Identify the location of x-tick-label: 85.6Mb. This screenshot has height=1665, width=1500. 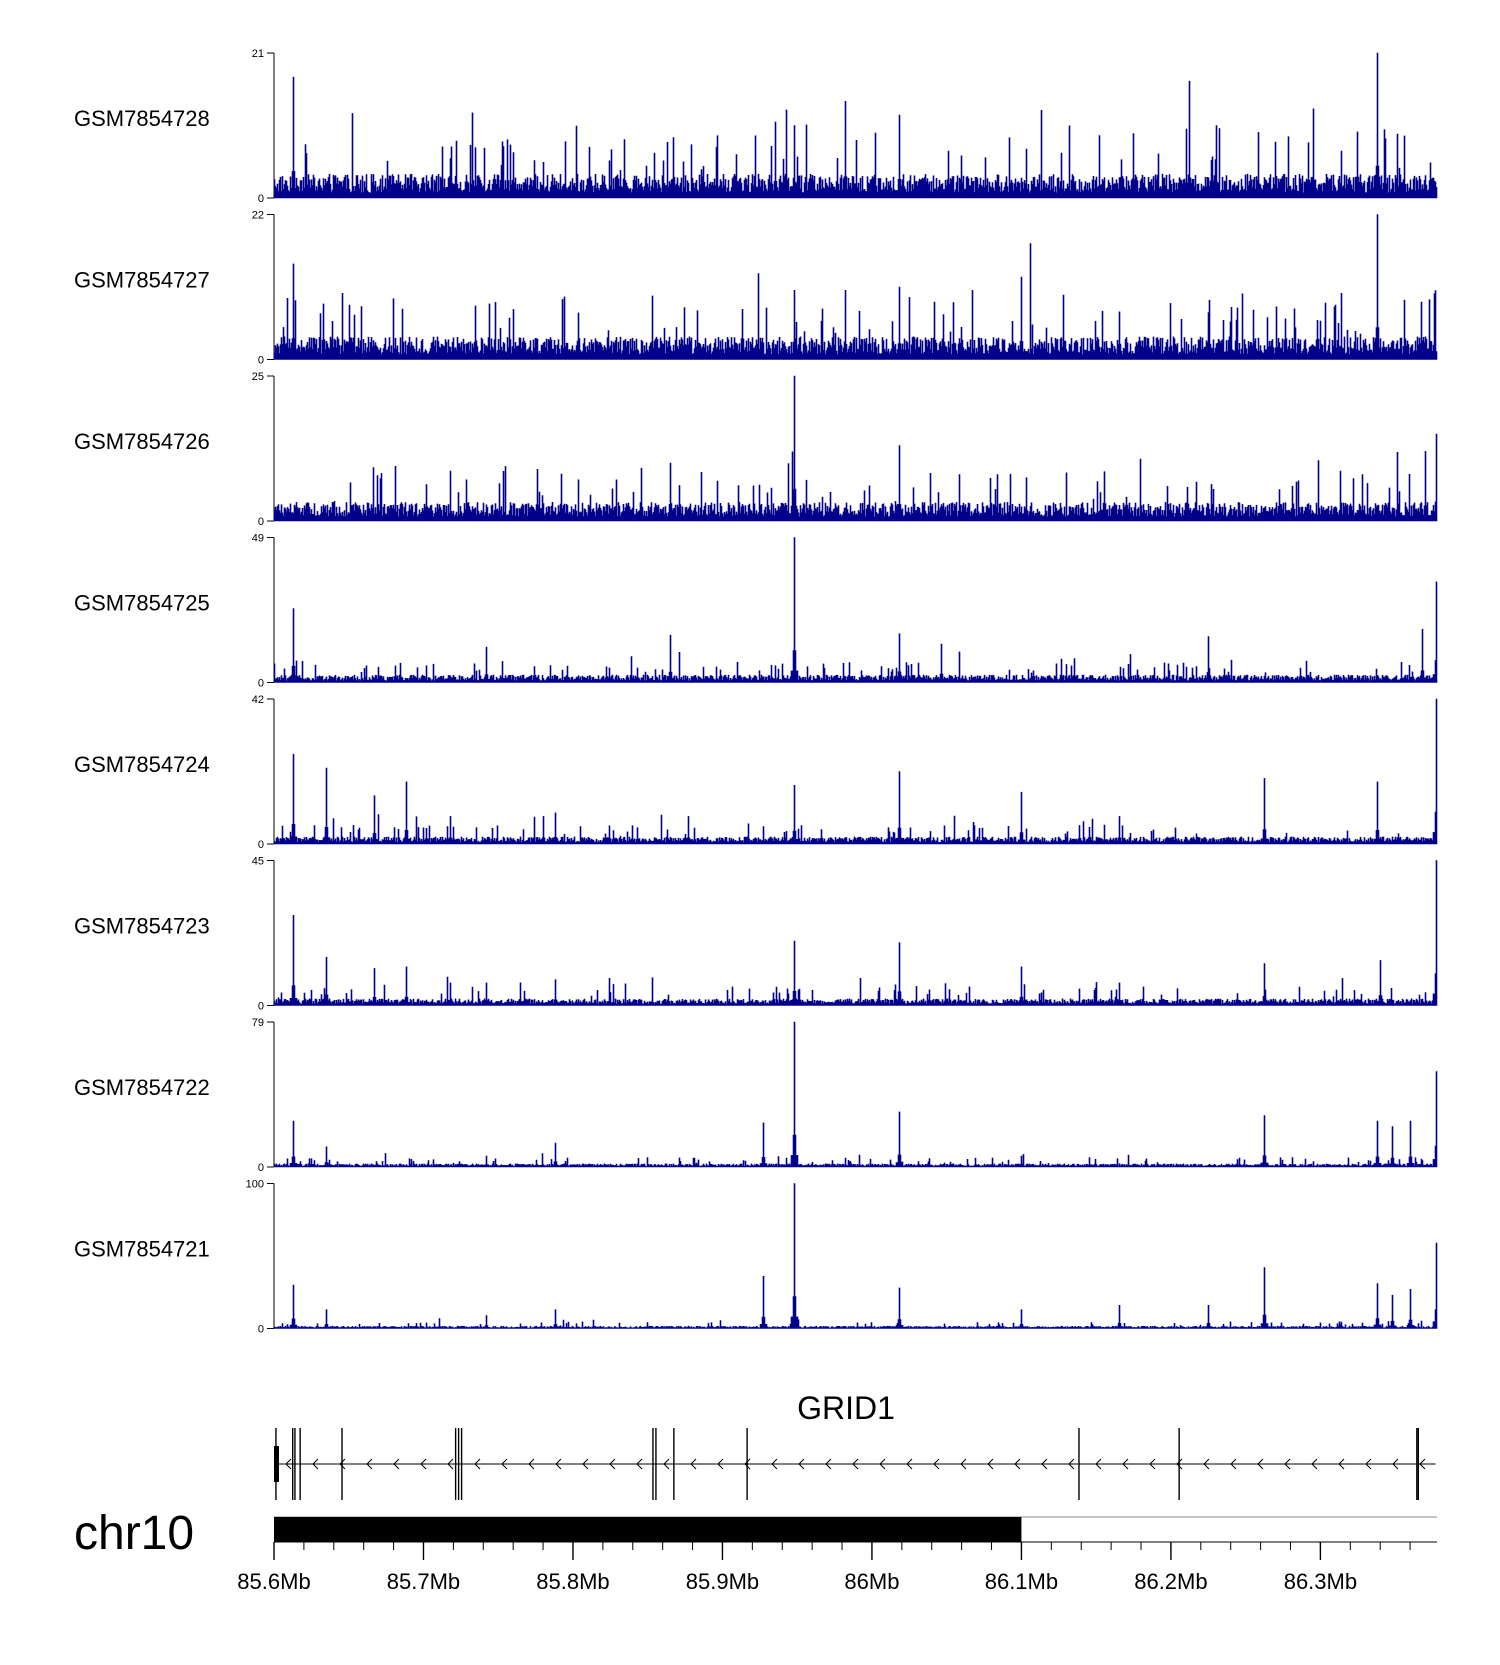
(273, 1581).